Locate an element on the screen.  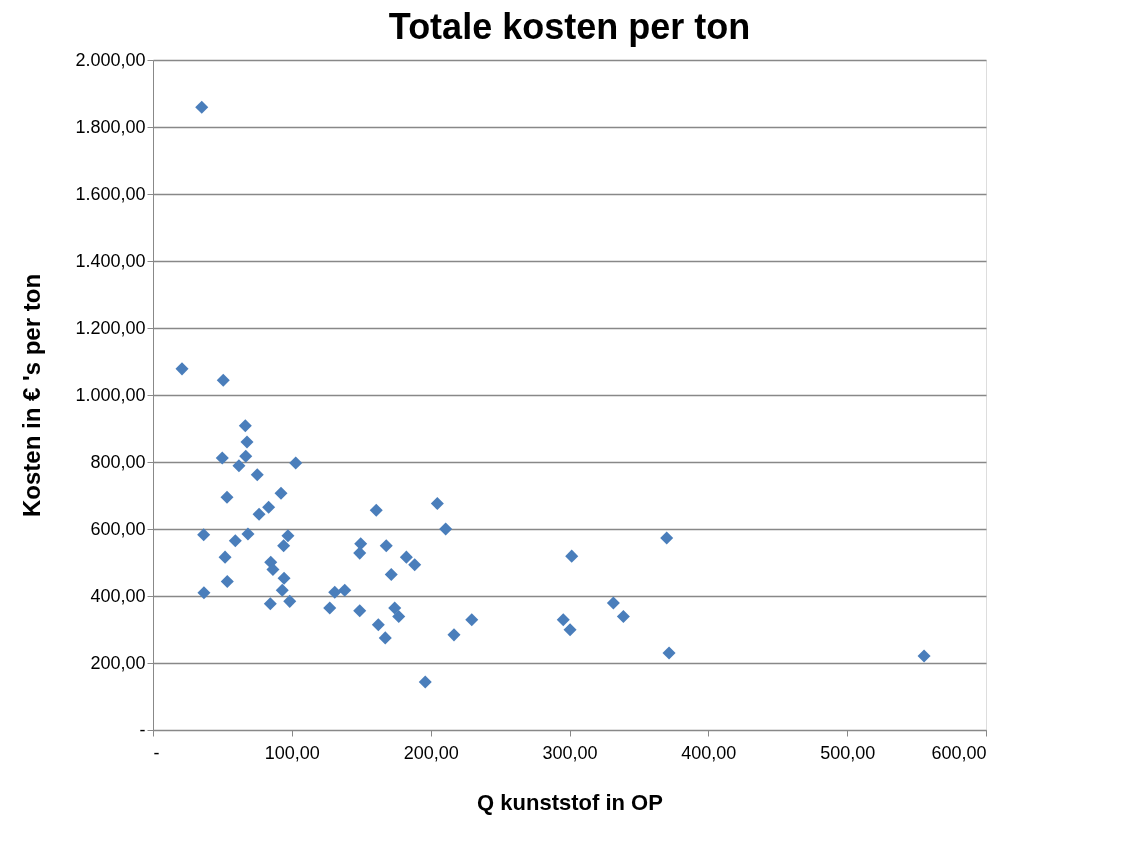
y-tick-label: 400,00 is located at coordinates (118, 595).